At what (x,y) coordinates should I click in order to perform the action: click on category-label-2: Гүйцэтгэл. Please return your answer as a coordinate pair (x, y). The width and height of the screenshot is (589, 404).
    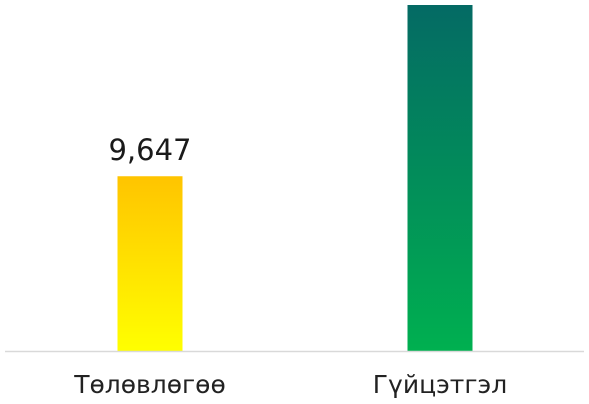
    Looking at the image, I should click on (440, 384).